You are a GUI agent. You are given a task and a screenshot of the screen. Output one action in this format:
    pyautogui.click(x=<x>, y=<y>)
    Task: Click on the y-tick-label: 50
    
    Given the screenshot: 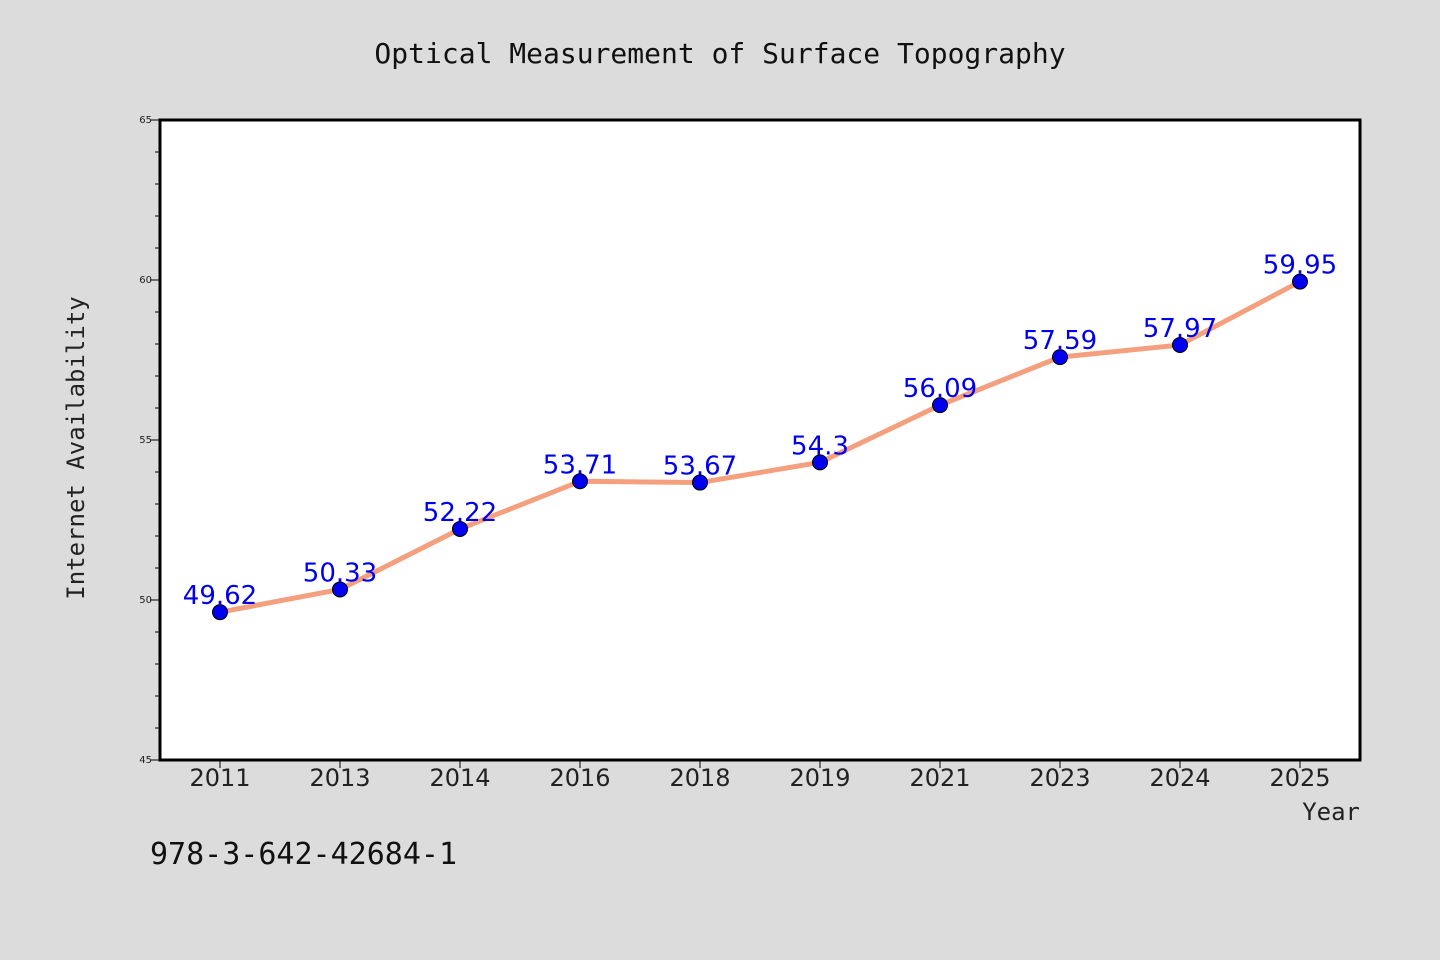 What is the action you would take?
    pyautogui.click(x=145, y=600)
    